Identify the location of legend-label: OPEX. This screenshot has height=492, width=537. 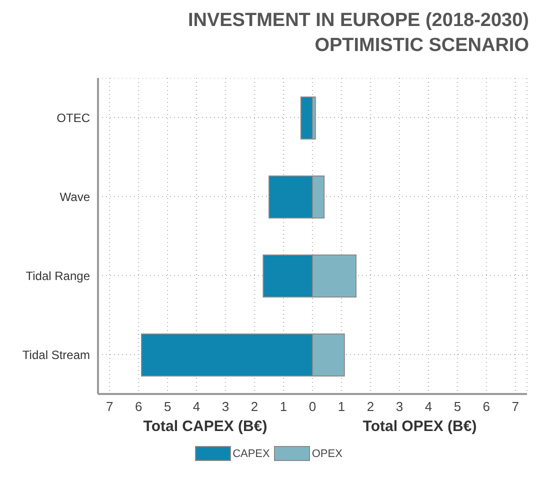
(327, 454).